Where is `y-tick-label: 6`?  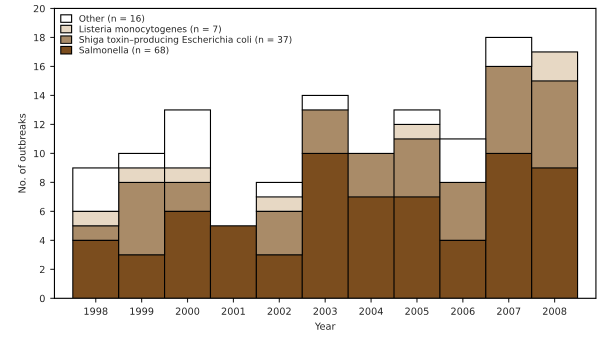
y-tick-label: 6 is located at coordinates (42, 212).